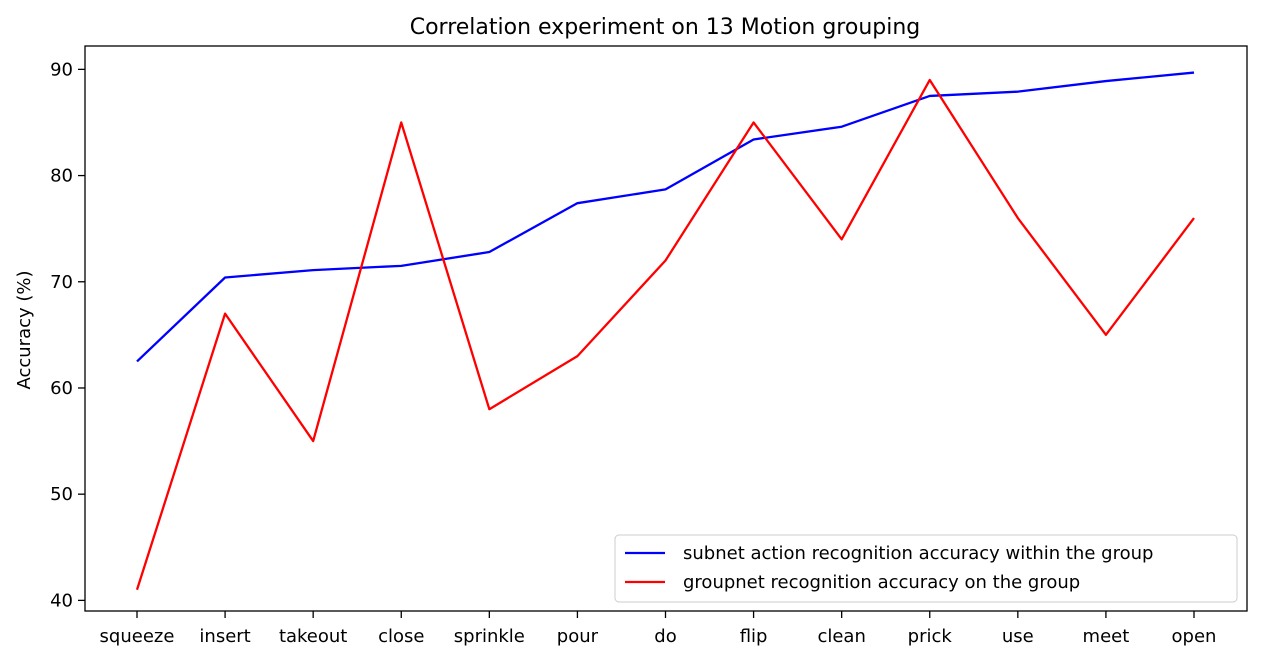 This screenshot has width=1265, height=662. Describe the element at coordinates (224, 636) in the screenshot. I see `x-tick-label: insert` at that location.